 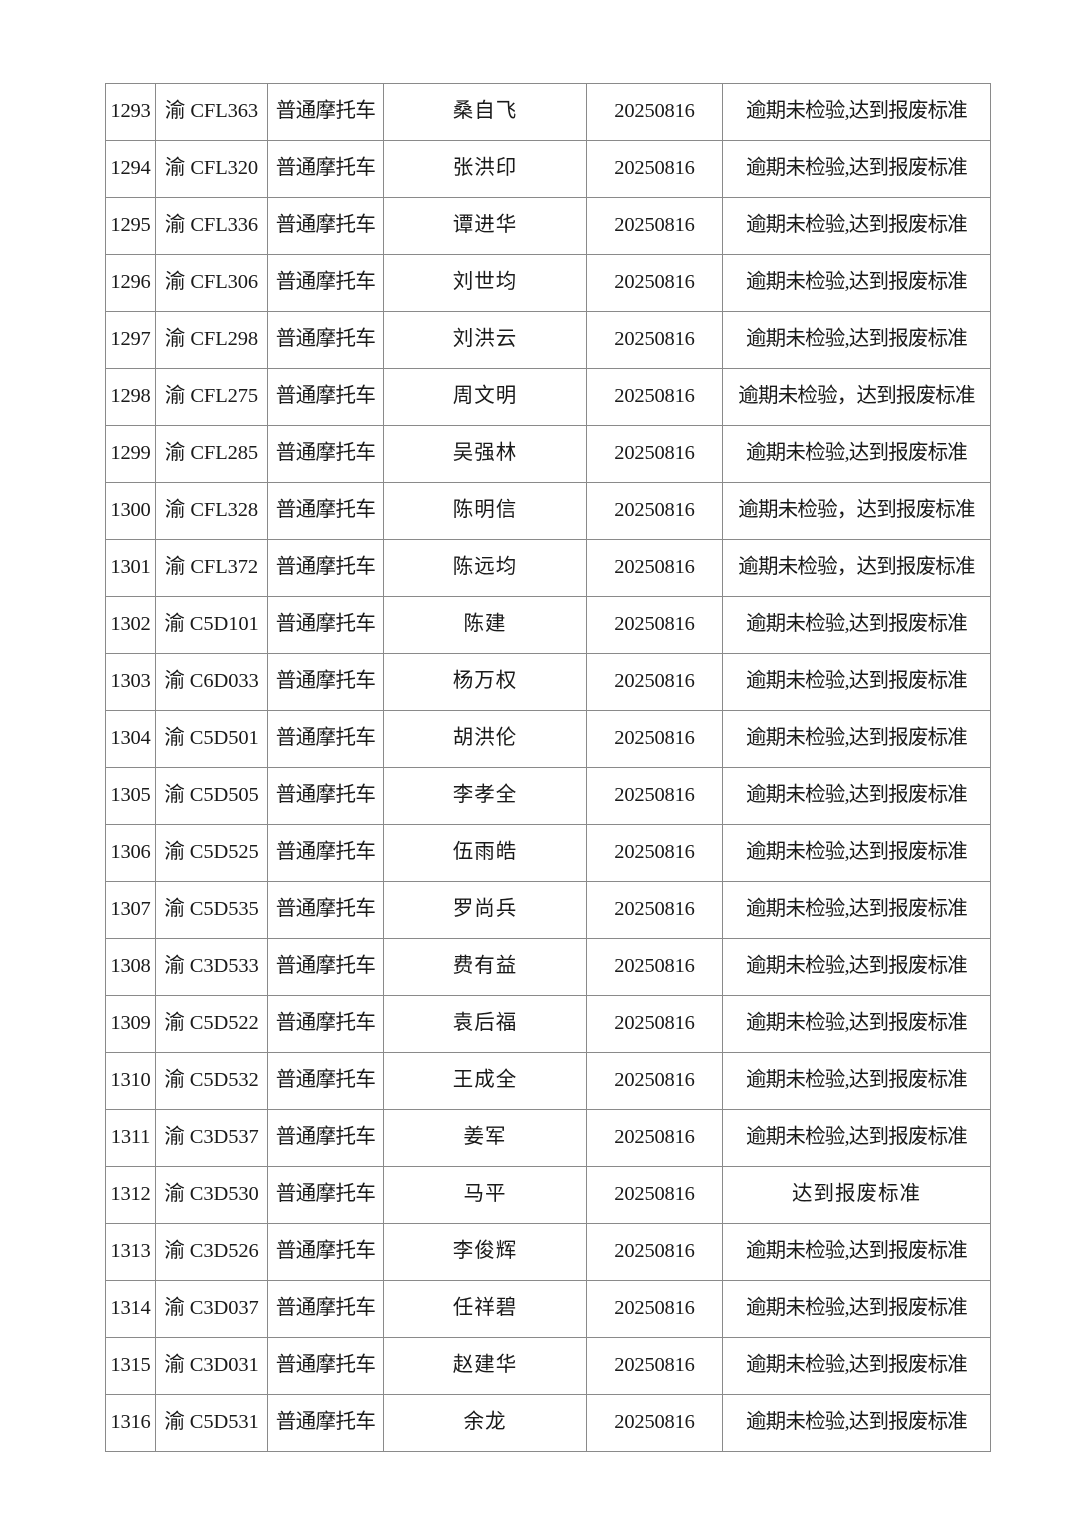 I want to click on table-row: 1293 渝 CFL363 普通摩托车 桑自飞 20250816 逾期未检验,达到报废标准, so click(x=548, y=112).